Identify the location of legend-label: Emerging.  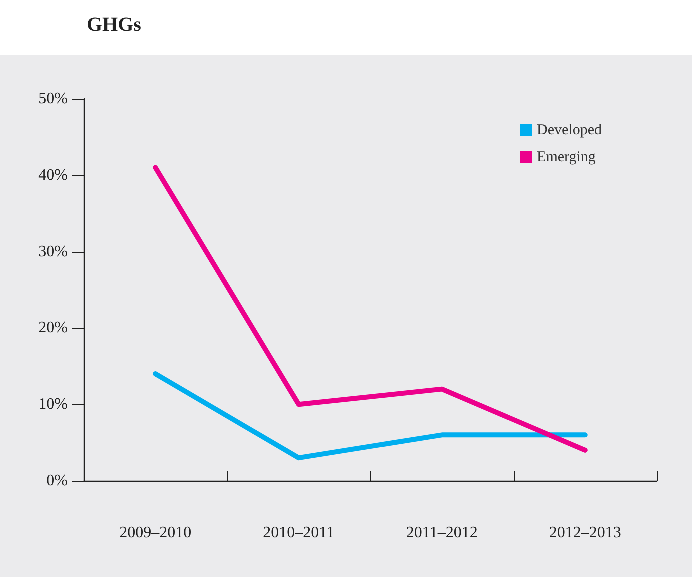
(566, 158).